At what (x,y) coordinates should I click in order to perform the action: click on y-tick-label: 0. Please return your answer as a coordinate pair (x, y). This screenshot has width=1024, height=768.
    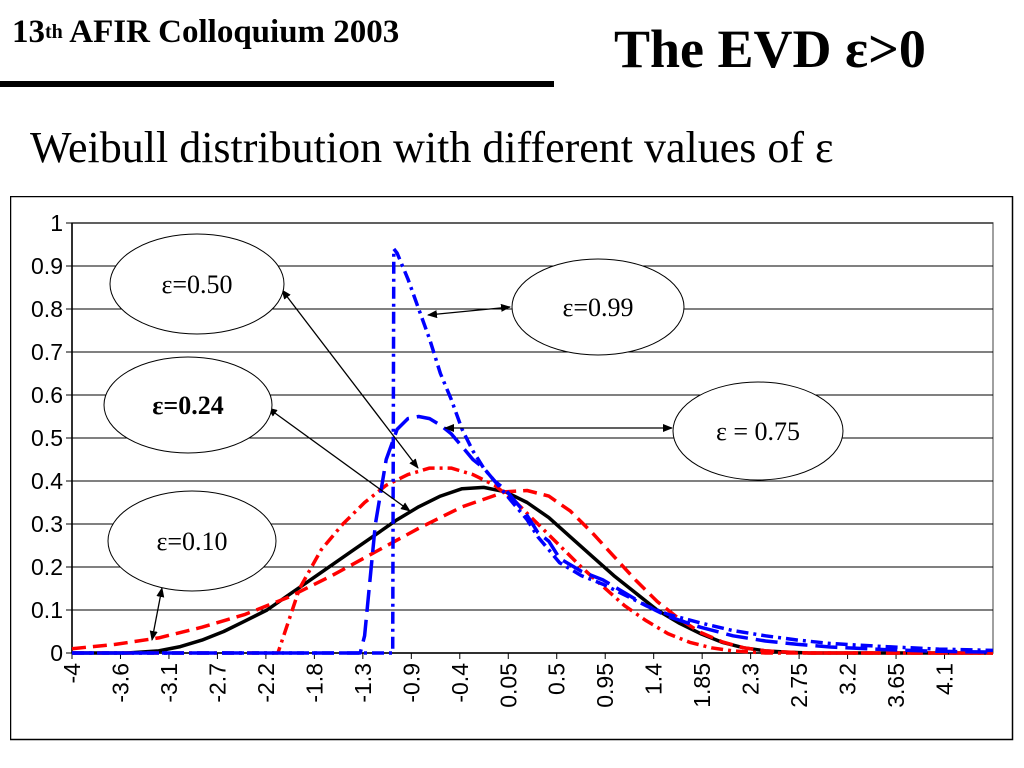
    Looking at the image, I should click on (56, 653).